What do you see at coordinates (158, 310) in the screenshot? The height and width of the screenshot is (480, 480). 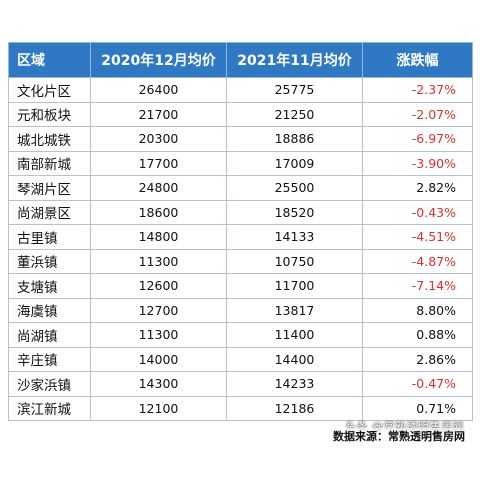 I see `dec2020-cell: 12700` at bounding box center [158, 310].